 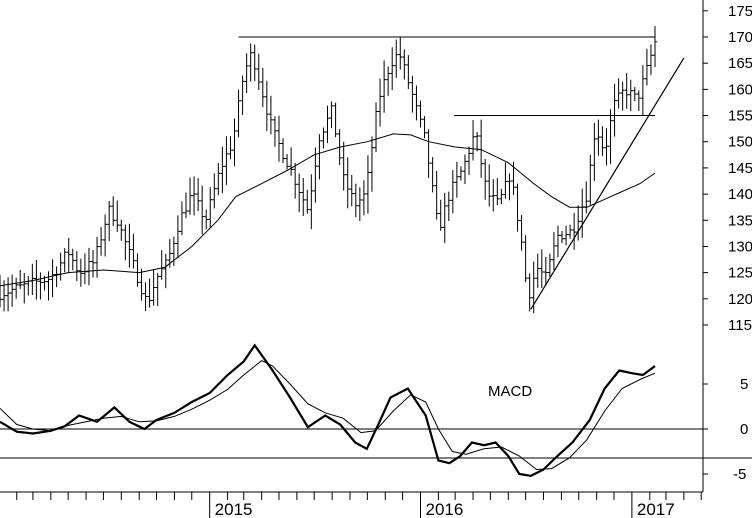 What do you see at coordinates (740, 325) in the screenshot?
I see `price-y-tick-label: 115` at bounding box center [740, 325].